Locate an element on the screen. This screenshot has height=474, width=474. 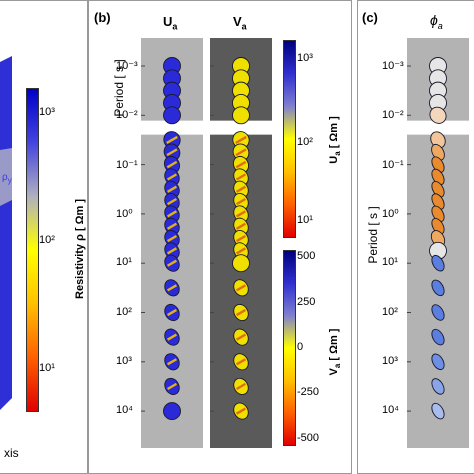
ua-colorbar is located at coordinates (289, 139).